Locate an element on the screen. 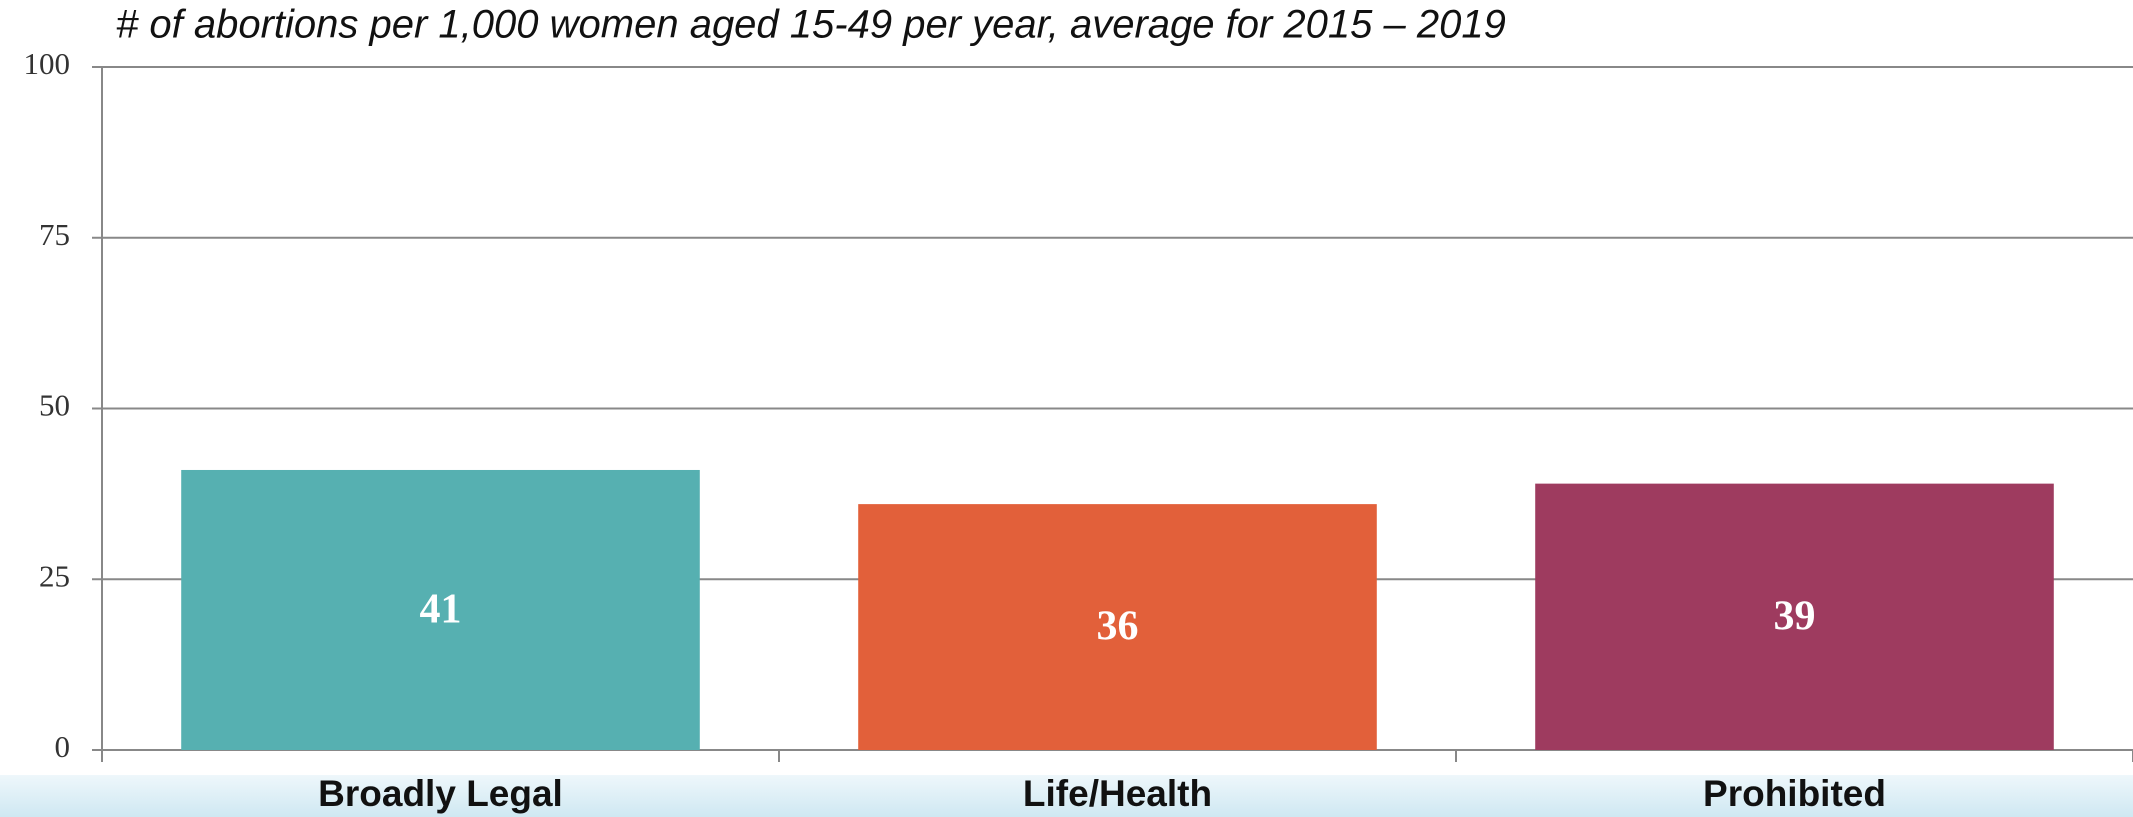 The width and height of the screenshot is (2133, 817). x-tick-label: Prohibited is located at coordinates (1794, 793).